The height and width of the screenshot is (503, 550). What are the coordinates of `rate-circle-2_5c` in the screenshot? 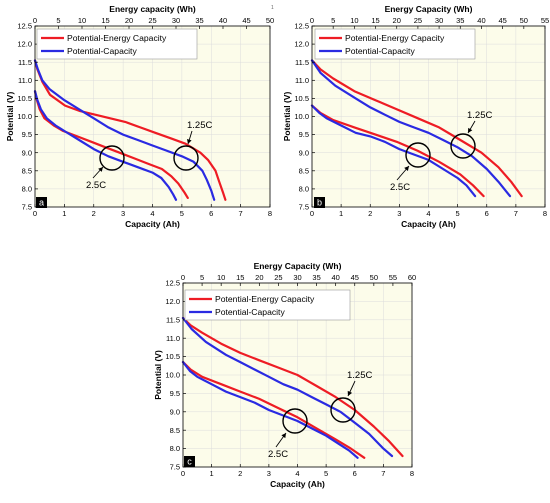 It's located at (295, 421).